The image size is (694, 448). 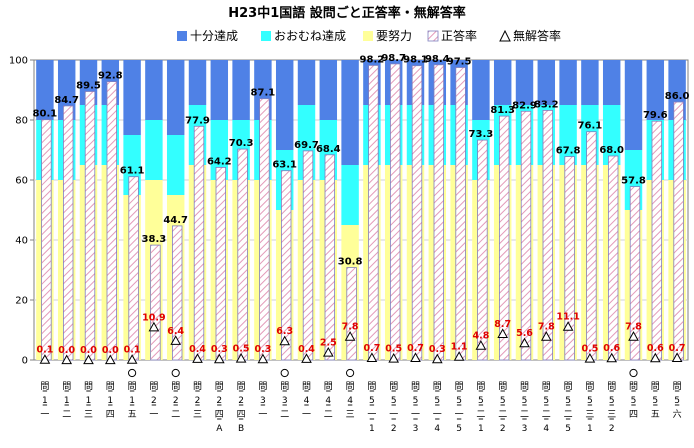 What do you see at coordinates (197, 349) in the screenshot?
I see `muka-label: 0.4` at bounding box center [197, 349].